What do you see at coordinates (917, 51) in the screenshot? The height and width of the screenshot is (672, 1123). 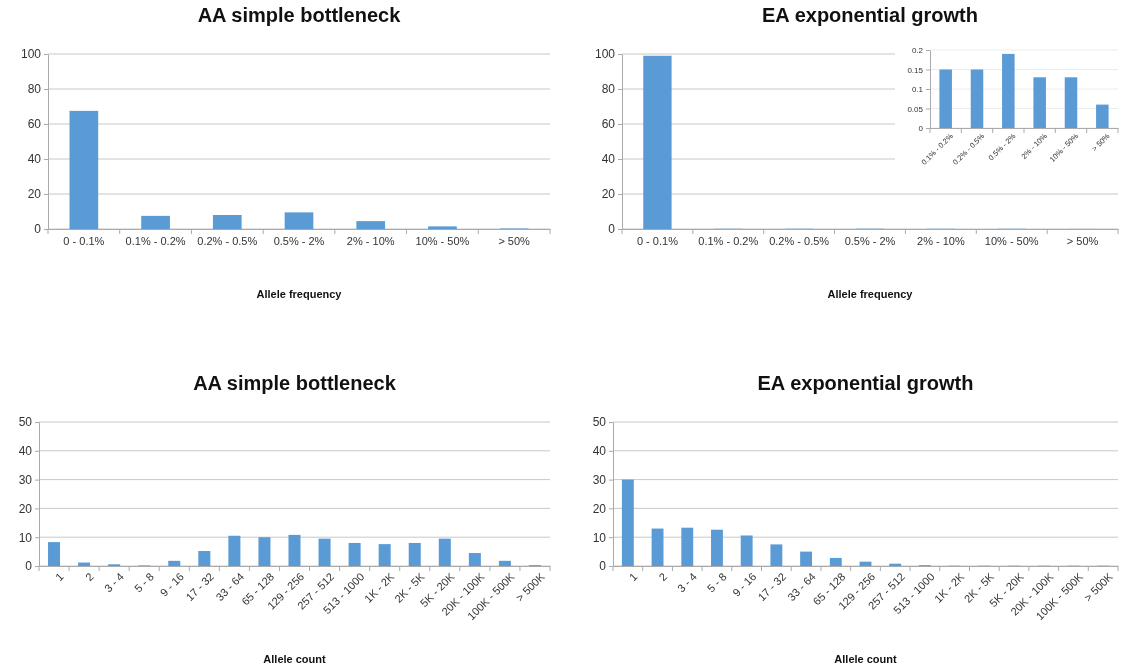 I see `y-tick-label: 0.2` at bounding box center [917, 51].